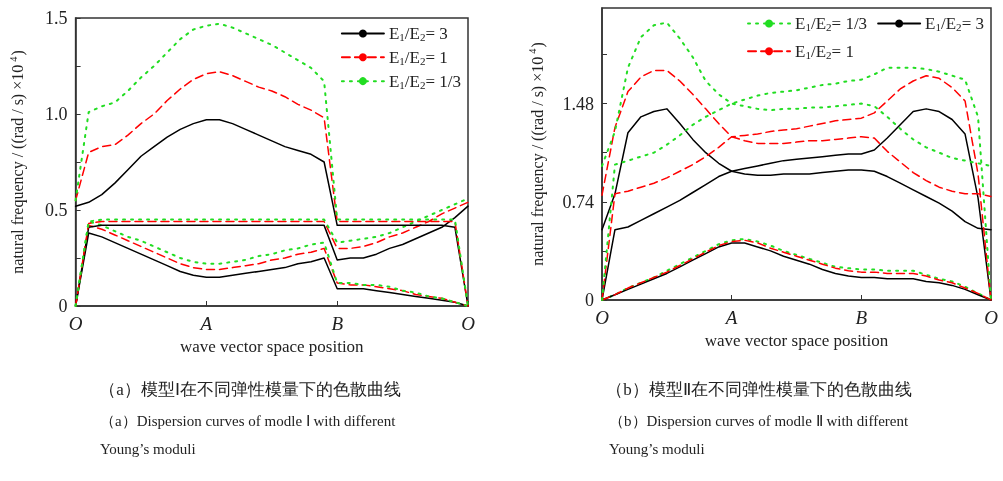 Image resolution: width=1003 pixels, height=481 pixels. What do you see at coordinates (56, 210) in the screenshot?
I see `y-tick-label: 0.5` at bounding box center [56, 210].